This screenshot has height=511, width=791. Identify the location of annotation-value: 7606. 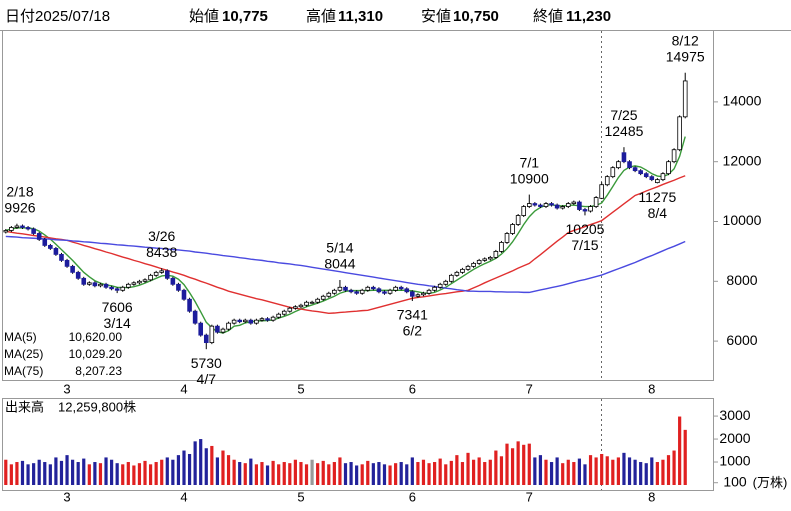
(117, 307).